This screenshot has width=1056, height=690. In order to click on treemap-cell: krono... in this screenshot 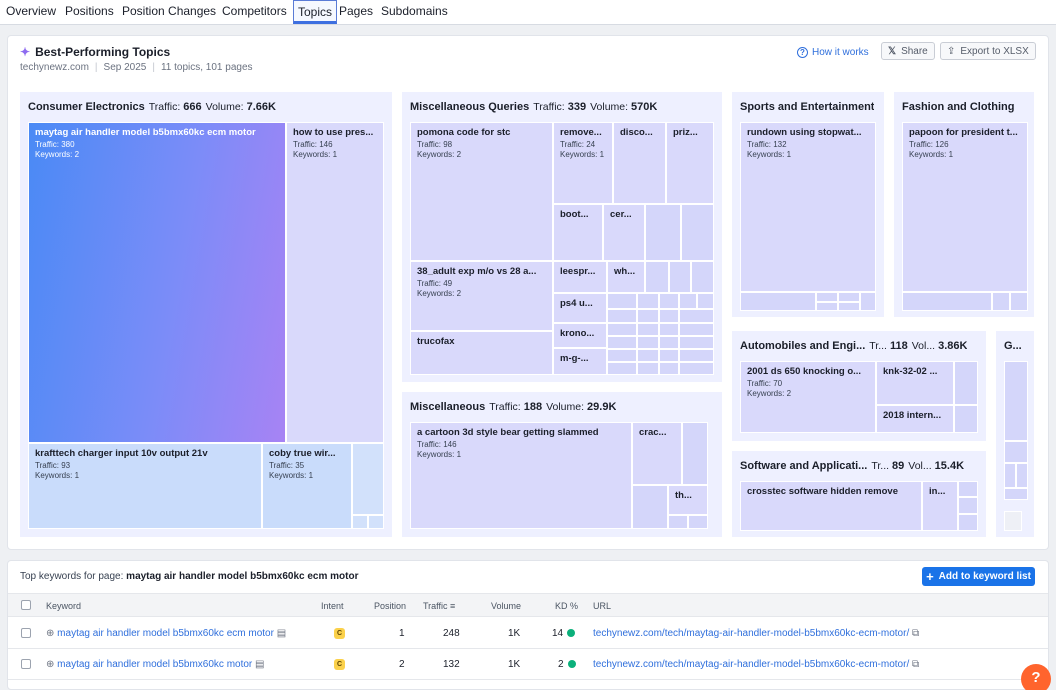, I will do `click(580, 335)`.